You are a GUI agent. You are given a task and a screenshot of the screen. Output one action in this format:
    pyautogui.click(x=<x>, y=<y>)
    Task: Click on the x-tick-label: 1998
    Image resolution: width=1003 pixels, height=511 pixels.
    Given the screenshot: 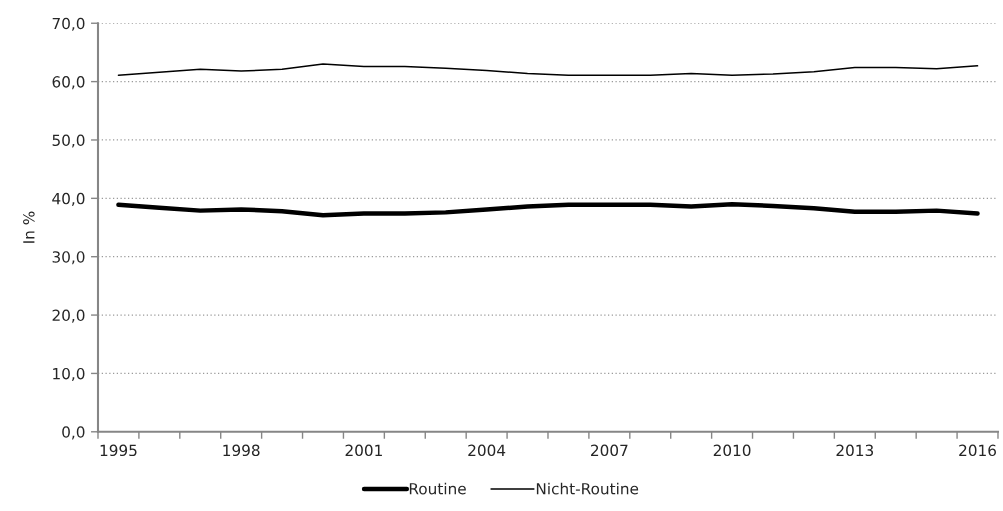 What is the action you would take?
    pyautogui.click(x=241, y=450)
    